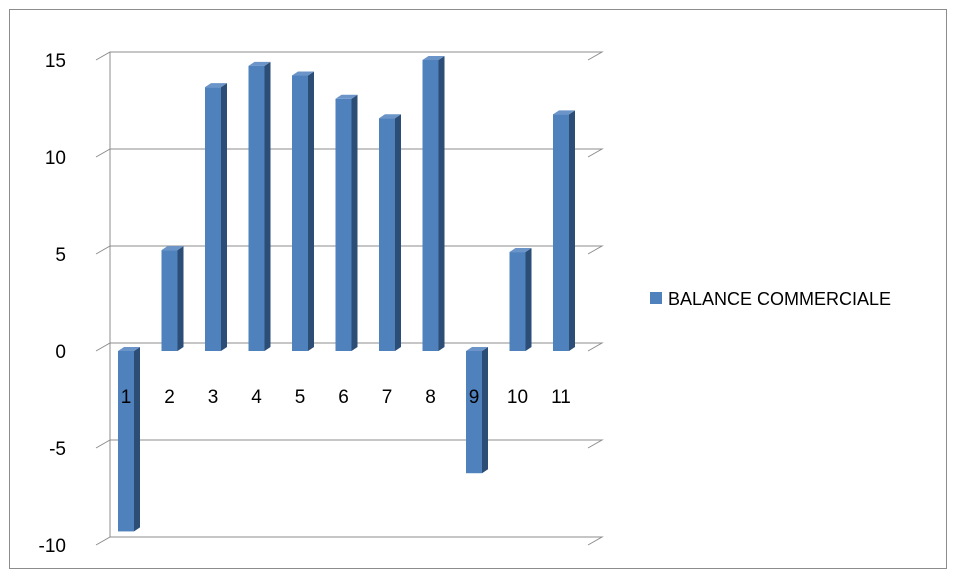 The height and width of the screenshot is (580, 958). What do you see at coordinates (57, 449) in the screenshot?
I see `y-tick-label: -5` at bounding box center [57, 449].